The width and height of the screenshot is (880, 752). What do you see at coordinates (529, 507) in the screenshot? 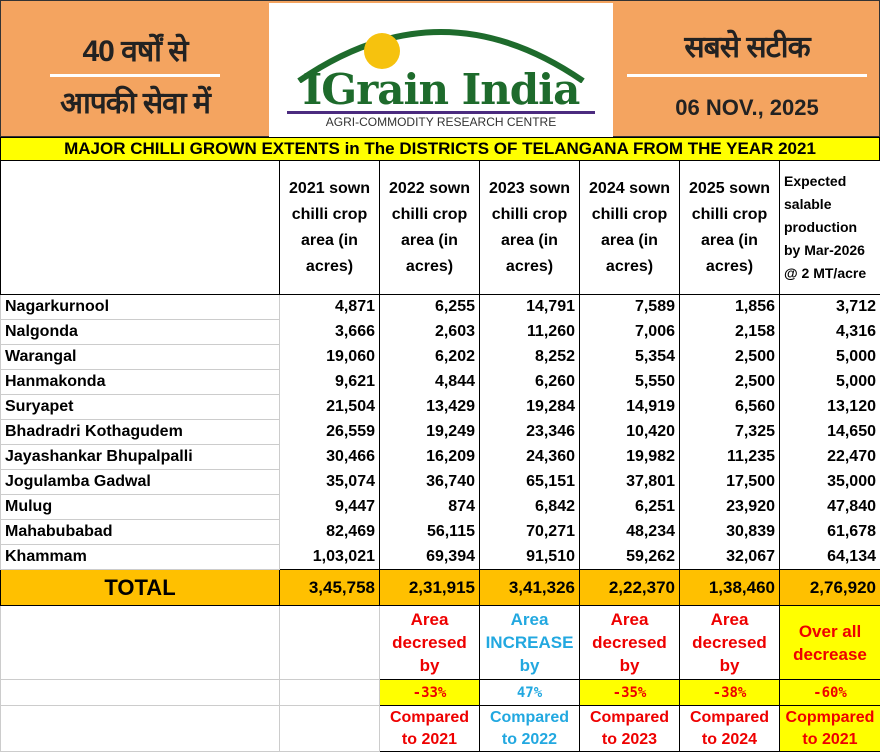
I see `cell-value: 6,842` at bounding box center [529, 507].